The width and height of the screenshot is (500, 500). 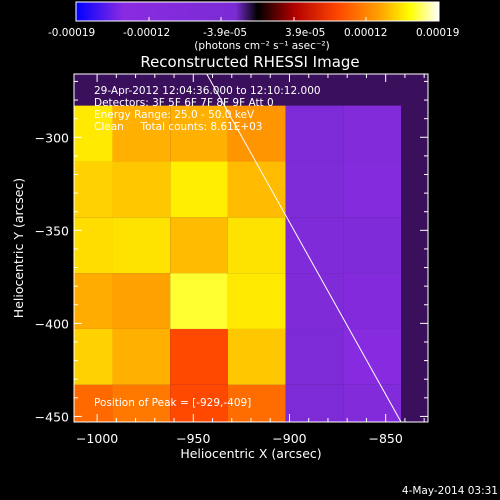 I want to click on colorbar-tick-label: -0.00012, so click(x=146, y=33).